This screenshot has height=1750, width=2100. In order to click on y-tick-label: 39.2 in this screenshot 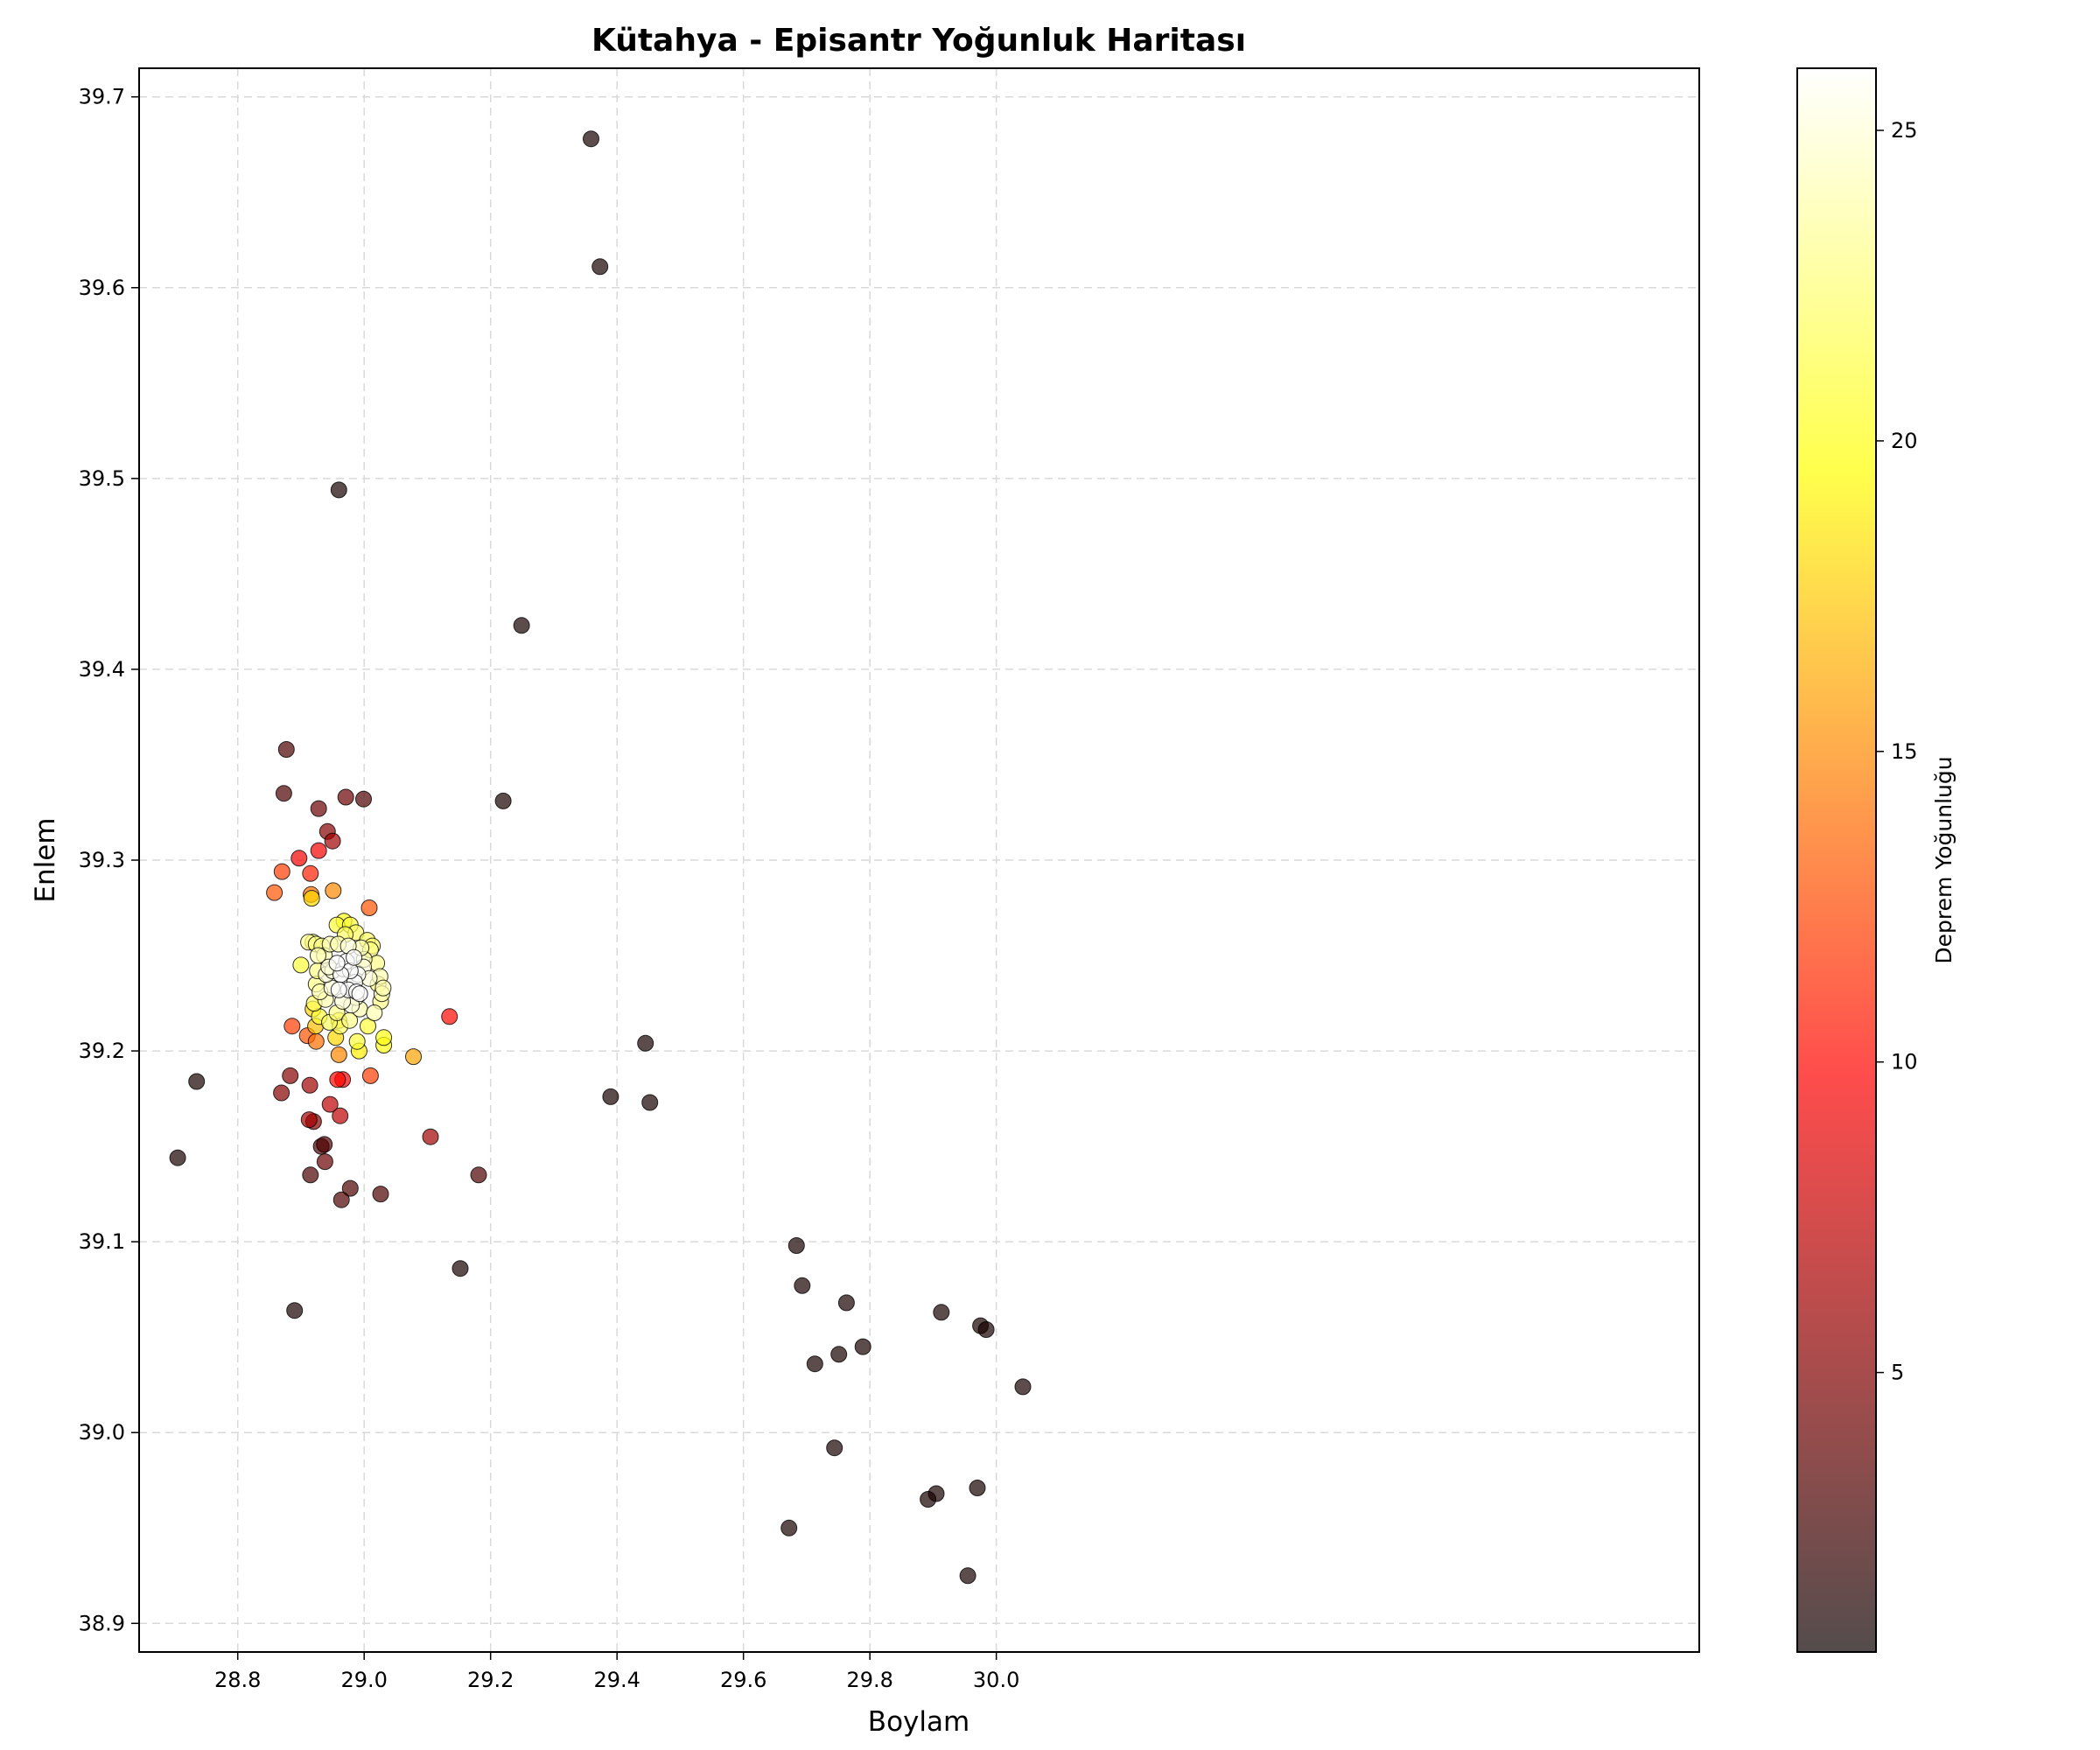, I will do `click(102, 1051)`.